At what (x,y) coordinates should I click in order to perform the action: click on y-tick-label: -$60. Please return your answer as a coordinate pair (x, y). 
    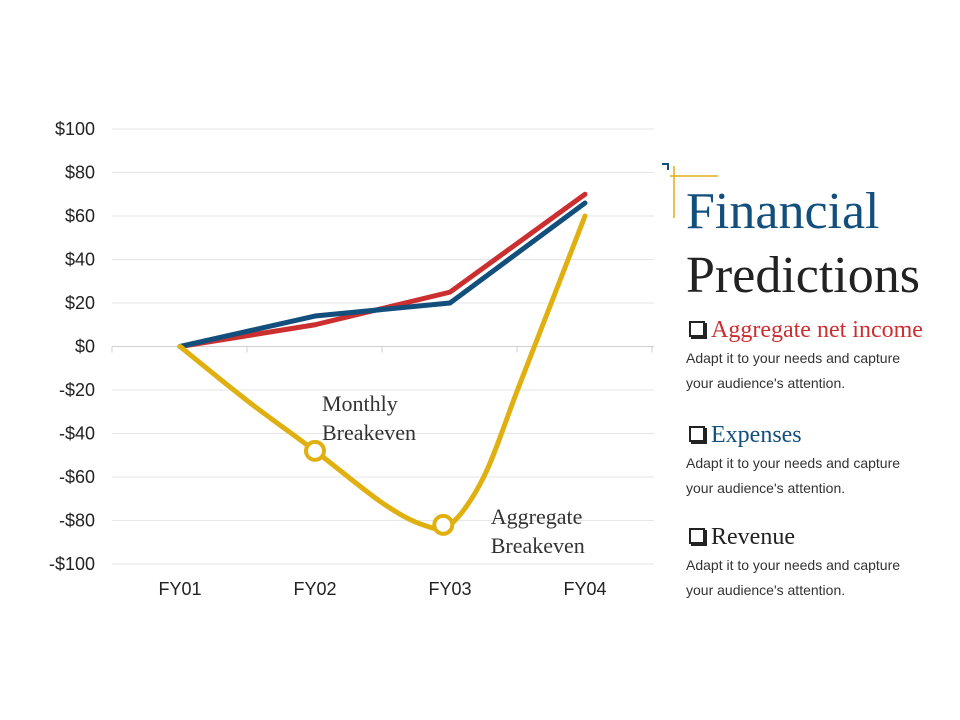
    Looking at the image, I should click on (77, 477).